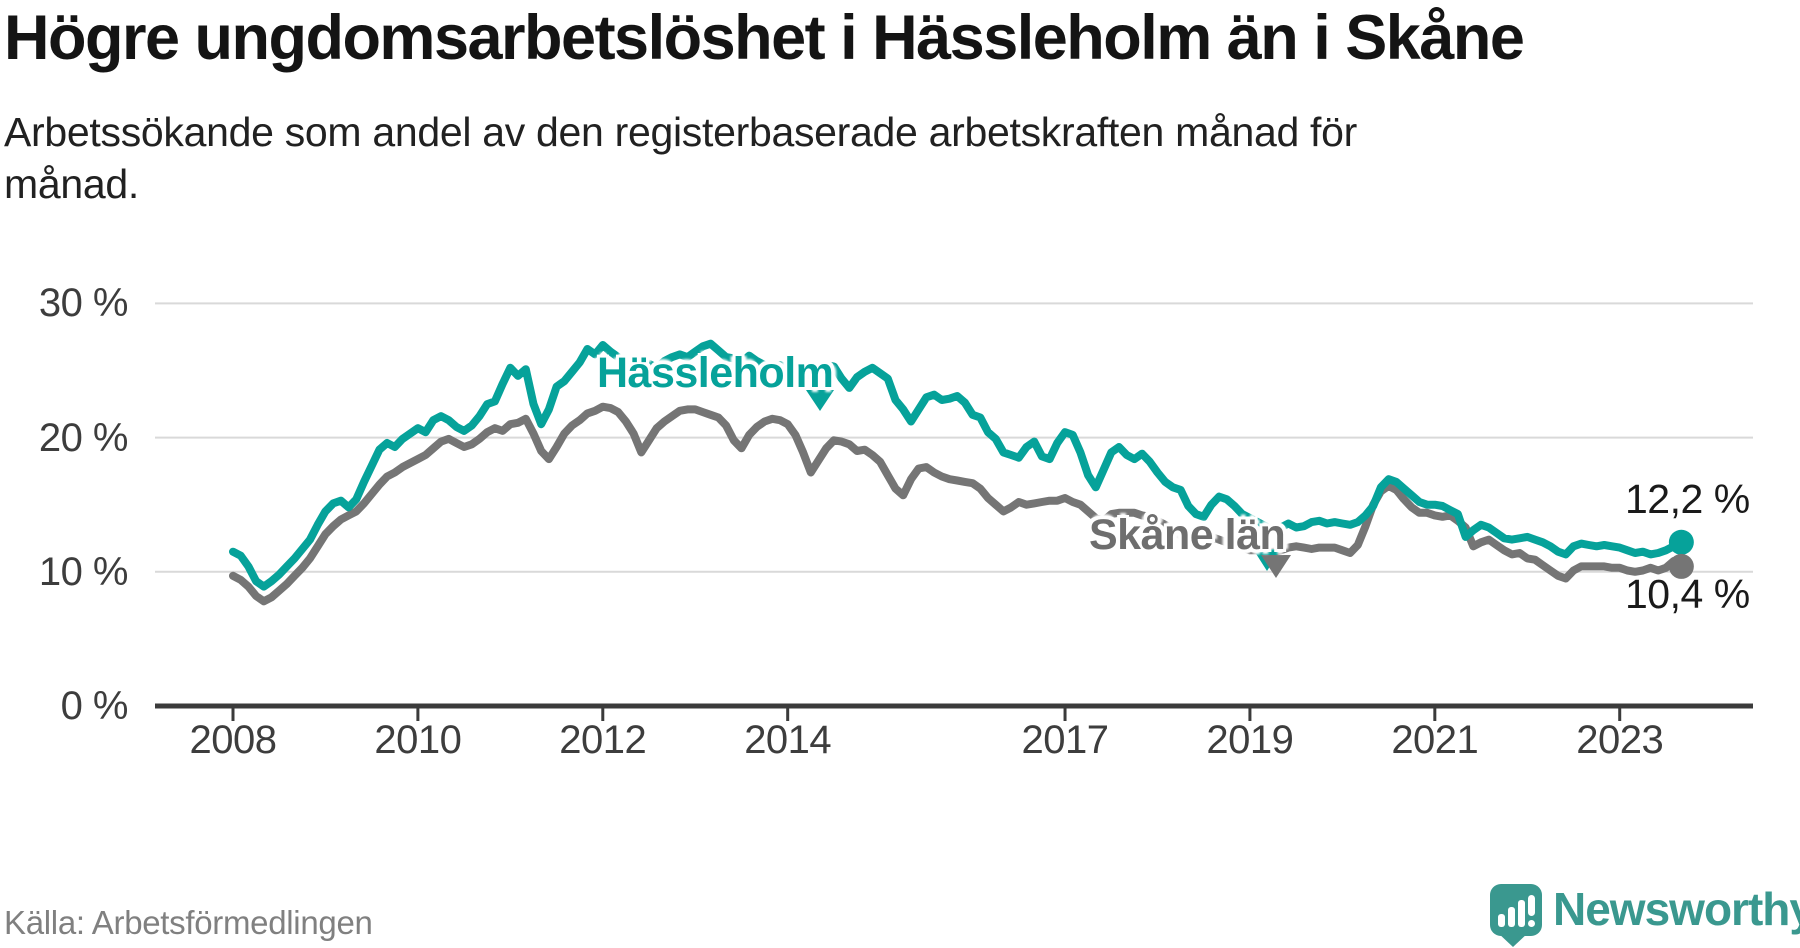 The height and width of the screenshot is (948, 1800). What do you see at coordinates (603, 740) in the screenshot?
I see `x-axis-label-2012: 2012` at bounding box center [603, 740].